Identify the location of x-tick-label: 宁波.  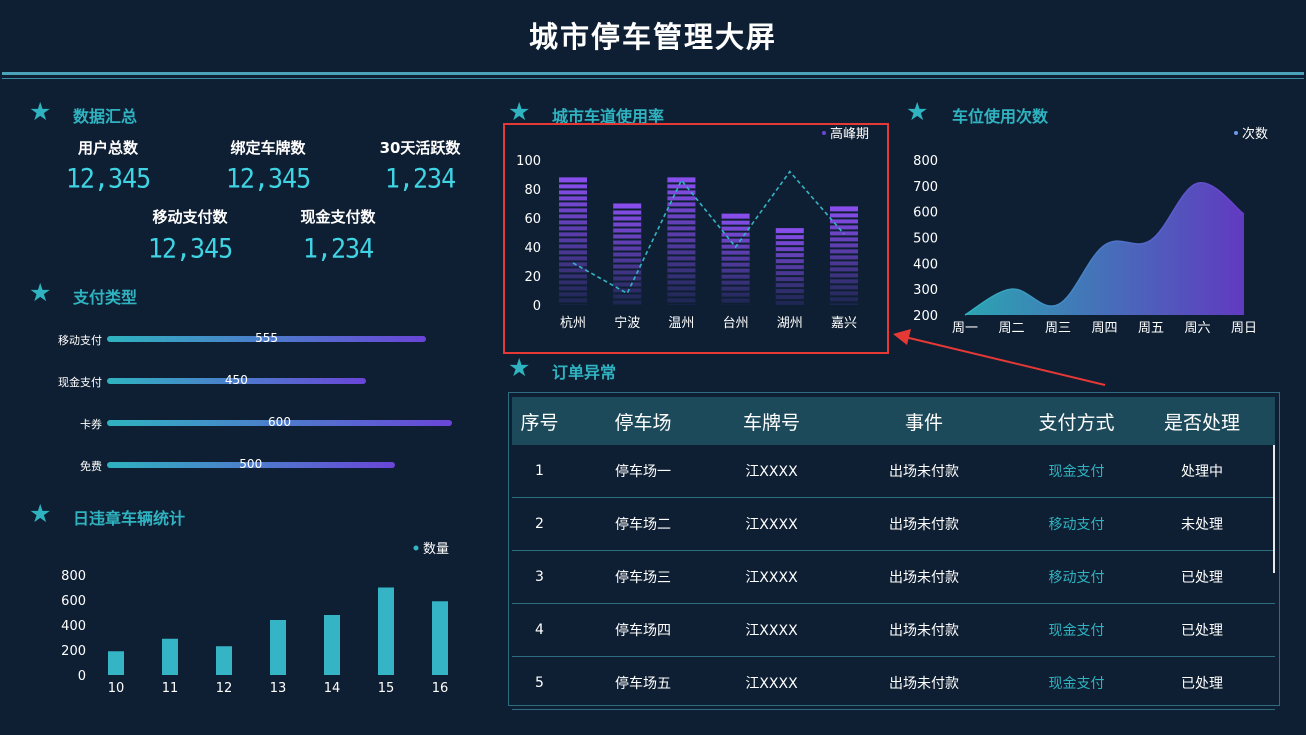
(627, 323).